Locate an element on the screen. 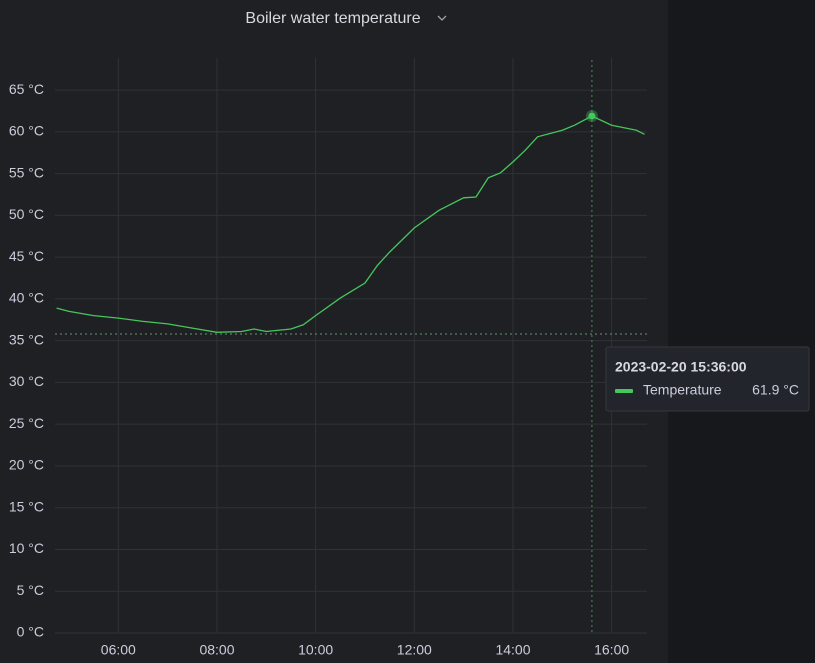 The image size is (815, 663). y-tick-label: 35 °C is located at coordinates (26, 339).